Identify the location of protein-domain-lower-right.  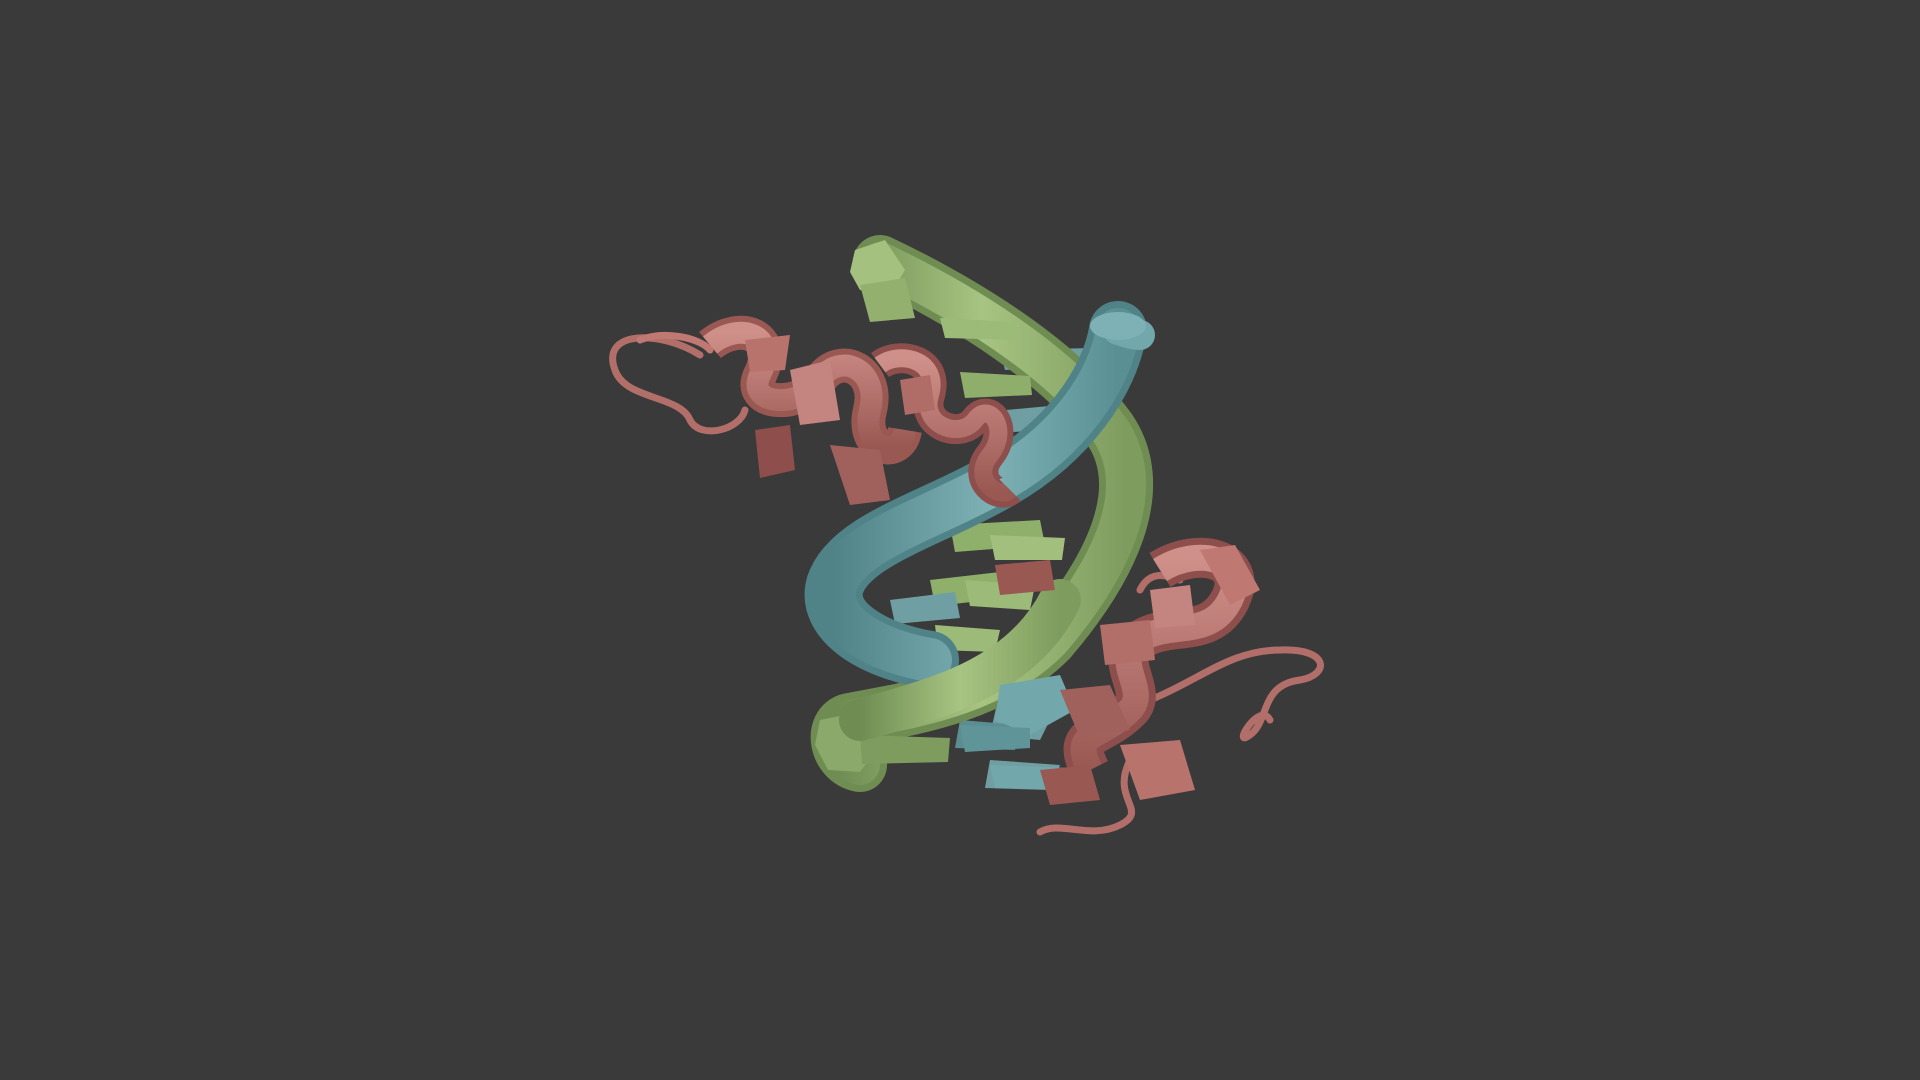
(1180, 686).